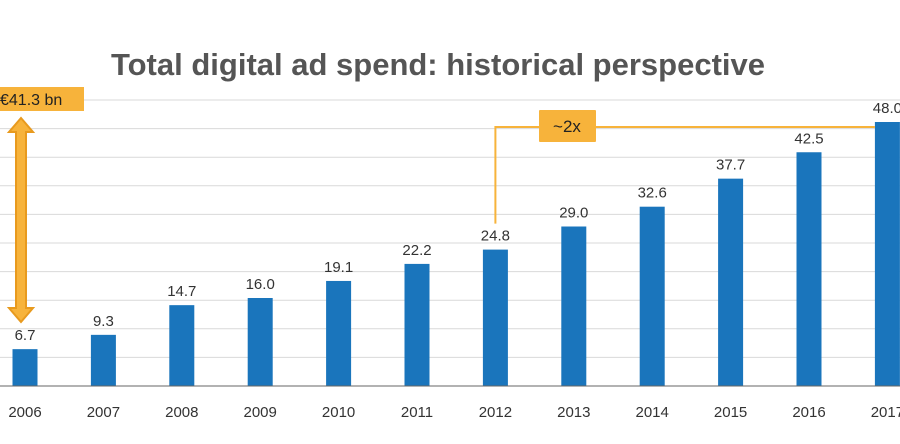  Describe the element at coordinates (42, 205) in the screenshot. I see `growth-range-callout: €41.3 bn` at that location.